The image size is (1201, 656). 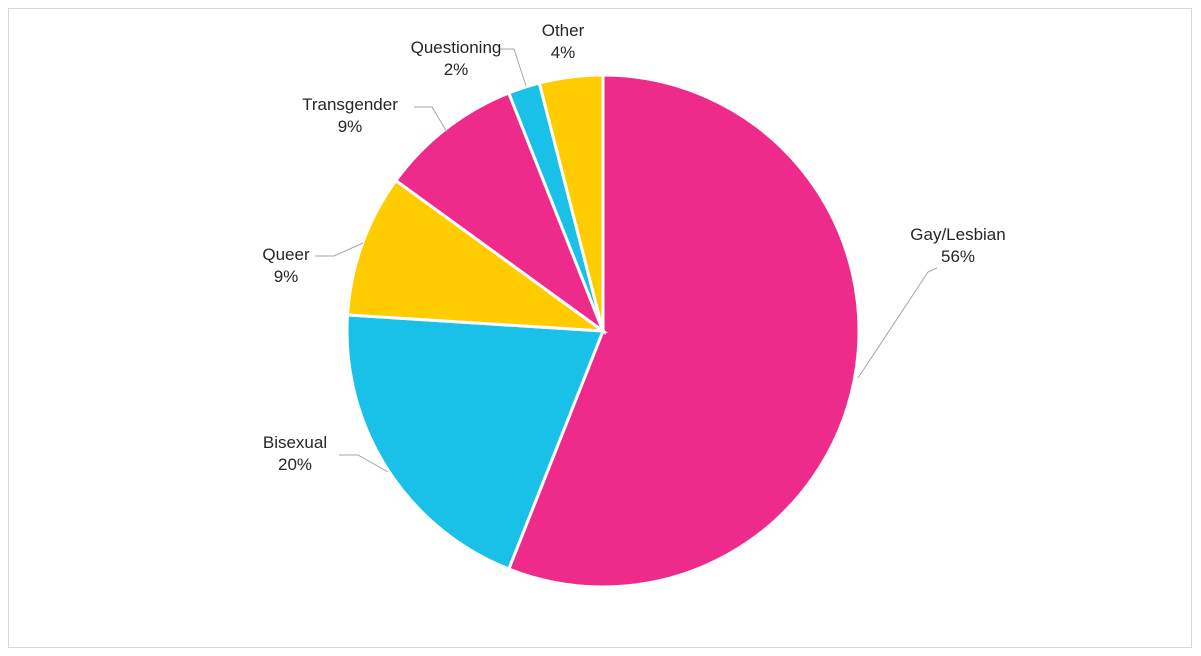 I want to click on data-label-percent: 2%, so click(x=456, y=69).